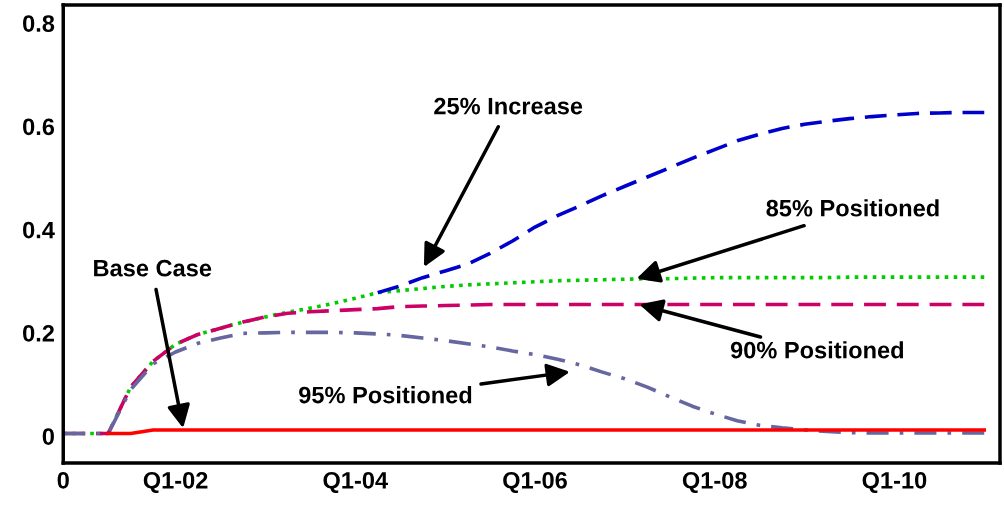 The width and height of the screenshot is (1004, 506). What do you see at coordinates (39, 230) in the screenshot?
I see `y-tick-label: 0.4` at bounding box center [39, 230].